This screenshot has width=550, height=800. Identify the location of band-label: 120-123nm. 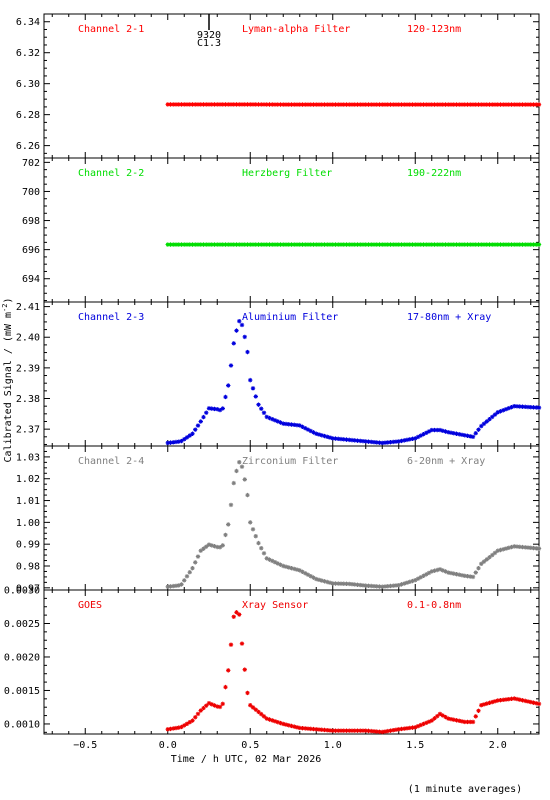
(434, 29).